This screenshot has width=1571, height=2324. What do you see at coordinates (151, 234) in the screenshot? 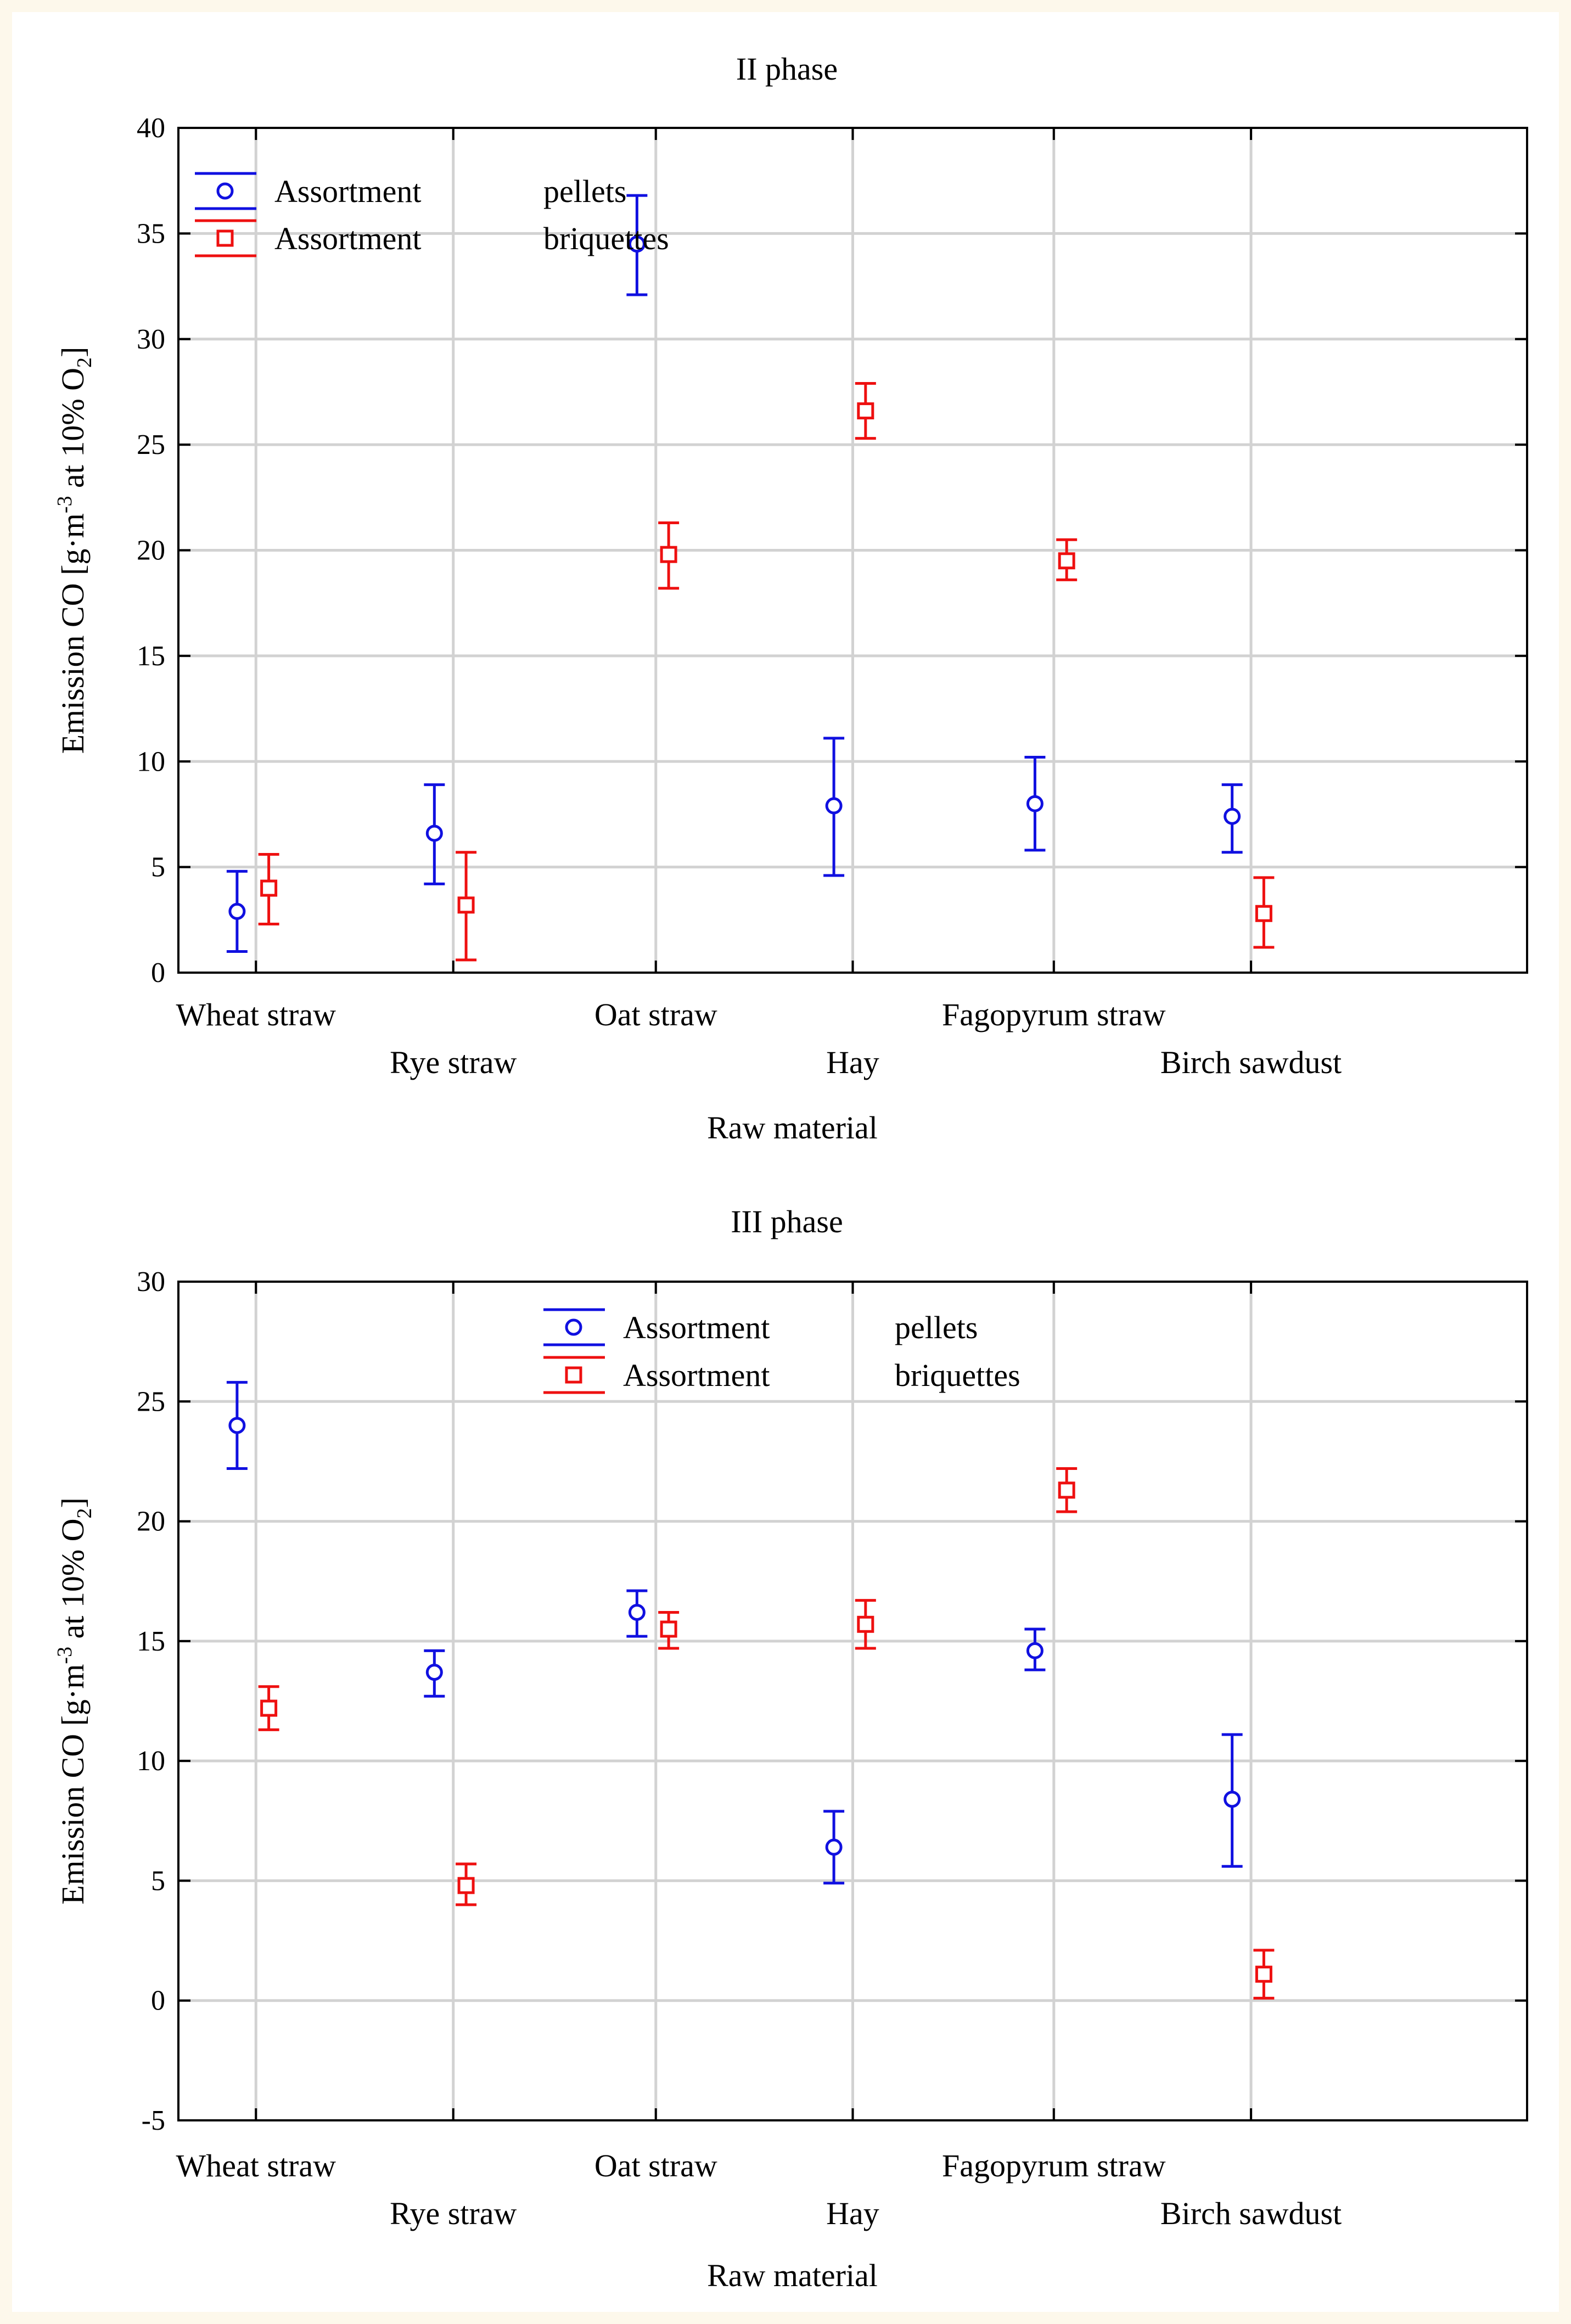
I see `y-tick-label: 35` at bounding box center [151, 234].